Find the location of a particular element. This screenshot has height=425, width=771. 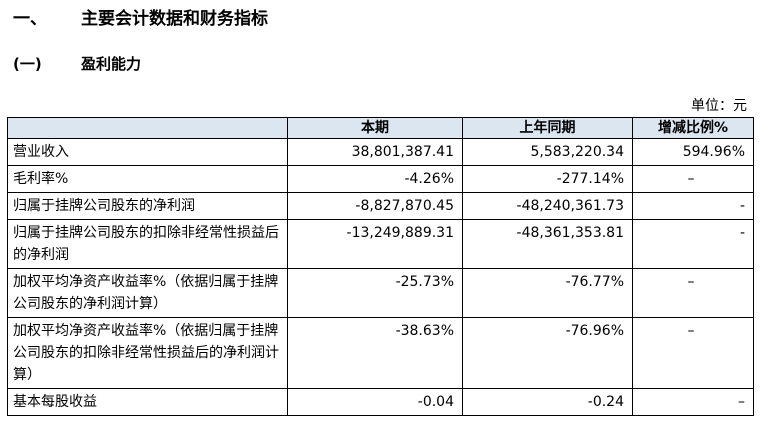

row-previous: -76.77% is located at coordinates (547, 293).